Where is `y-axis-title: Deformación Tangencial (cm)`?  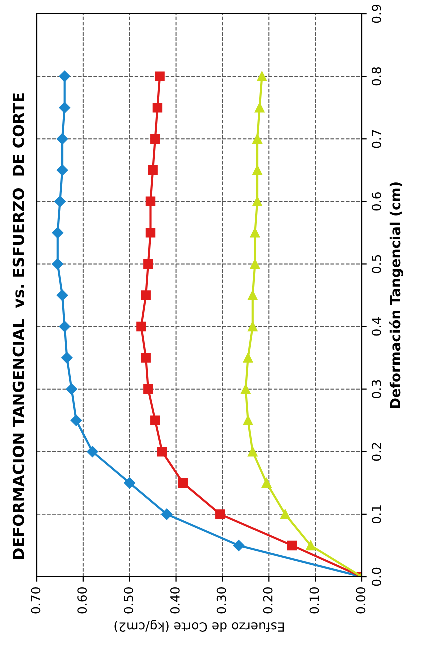
y-axis-title: Deformación Tangencial (cm) is located at coordinates (396, 295).